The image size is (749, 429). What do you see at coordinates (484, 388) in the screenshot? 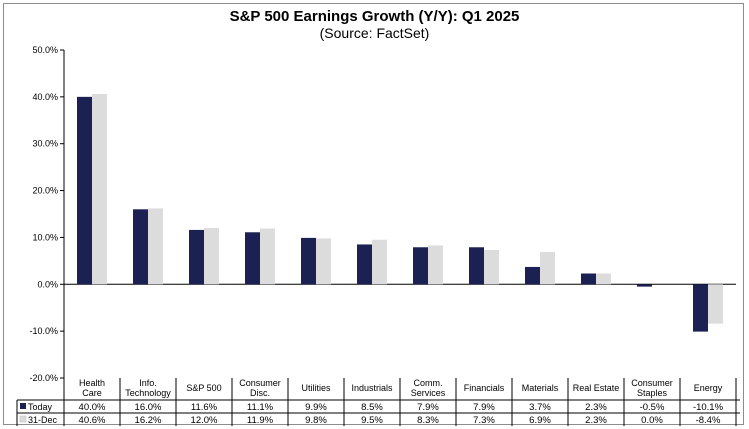
I see `category-label: Financials` at bounding box center [484, 388].